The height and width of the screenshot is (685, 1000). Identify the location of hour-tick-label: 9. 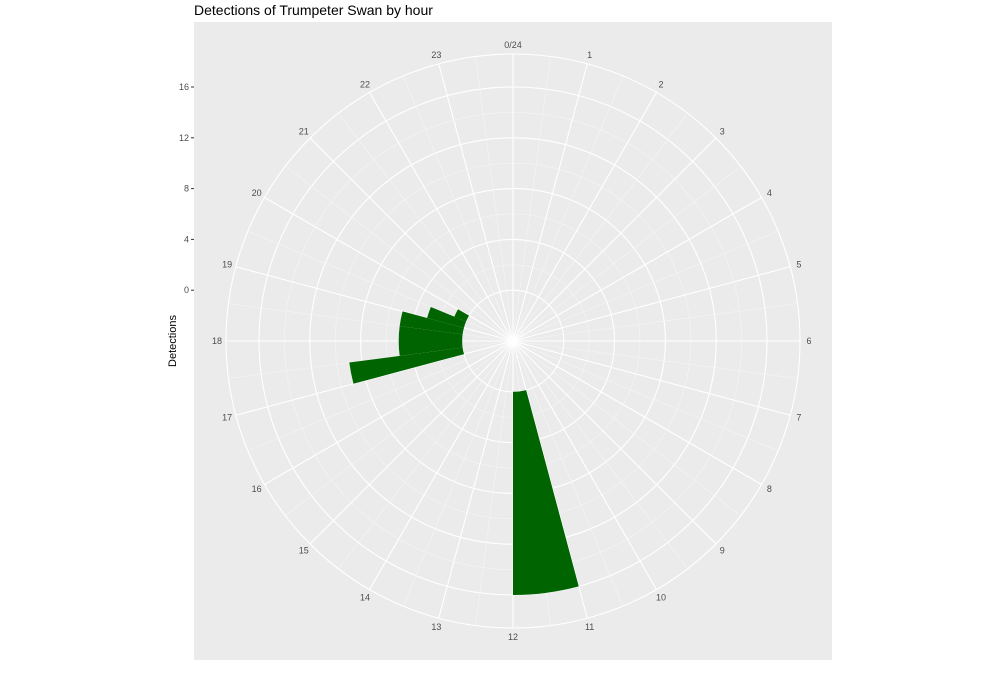
(722, 550).